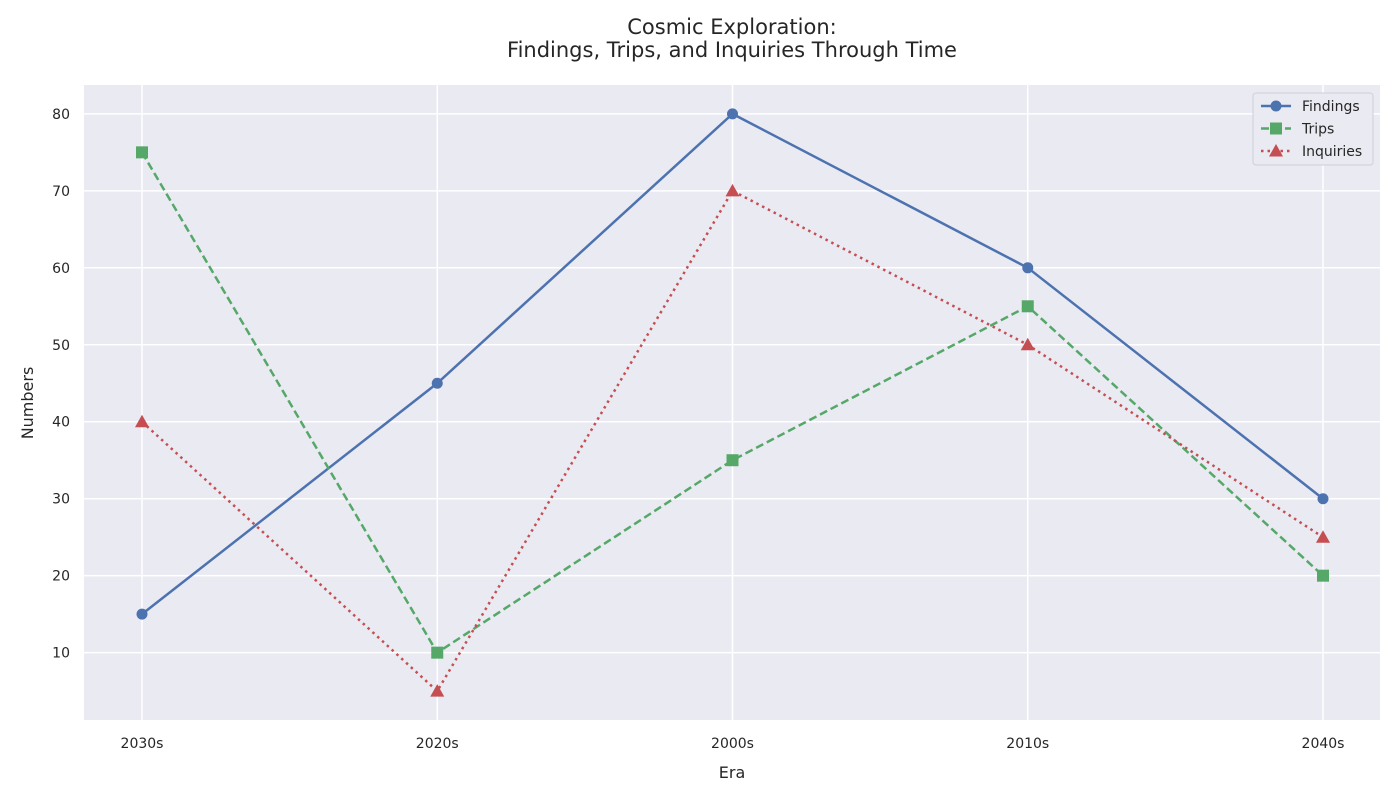 This screenshot has width=1400, height=800. I want to click on legend-item-findings: Findings, so click(1310, 107).